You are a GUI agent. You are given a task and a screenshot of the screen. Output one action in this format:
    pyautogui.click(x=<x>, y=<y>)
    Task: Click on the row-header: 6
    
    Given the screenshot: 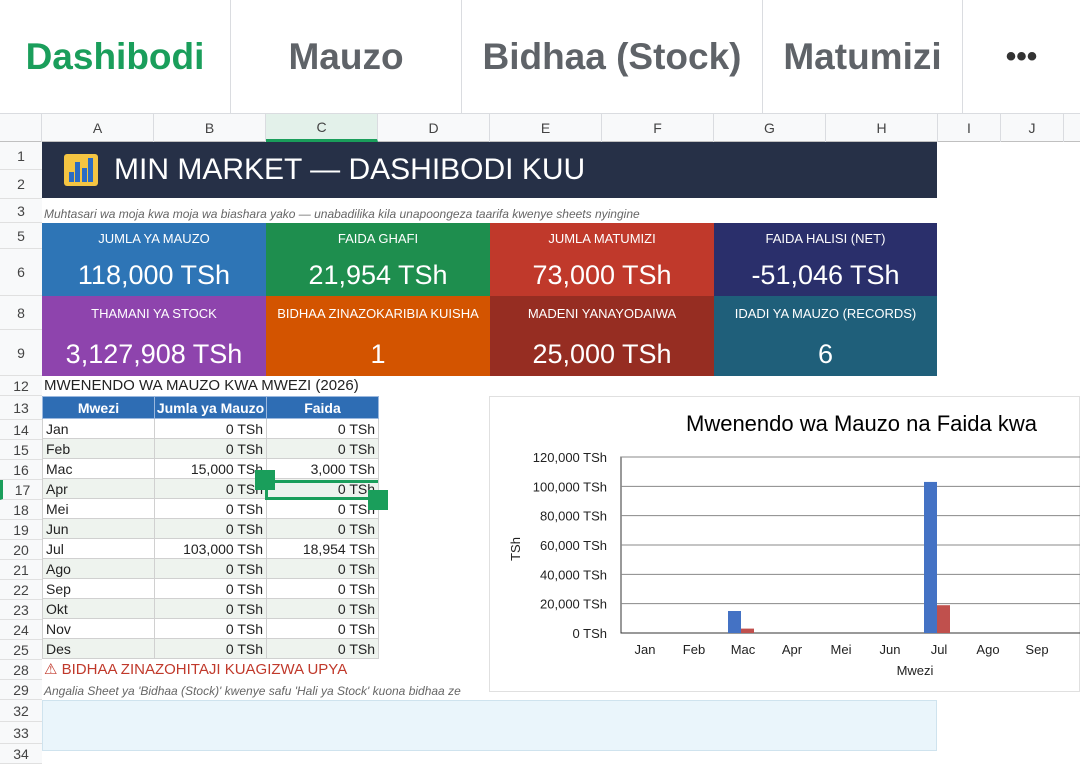 What is the action you would take?
    pyautogui.click(x=21, y=272)
    